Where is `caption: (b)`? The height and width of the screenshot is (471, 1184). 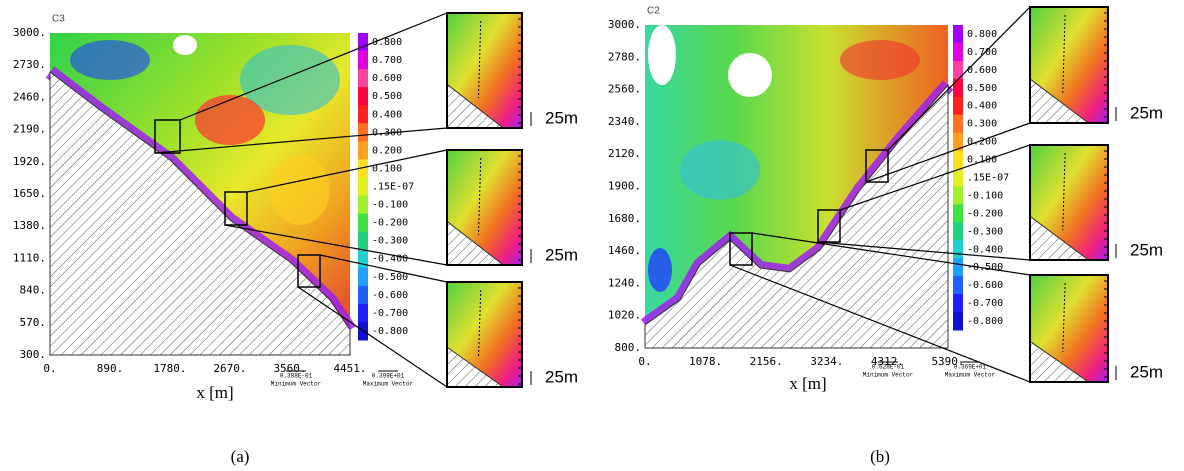 caption: (b) is located at coordinates (880, 456).